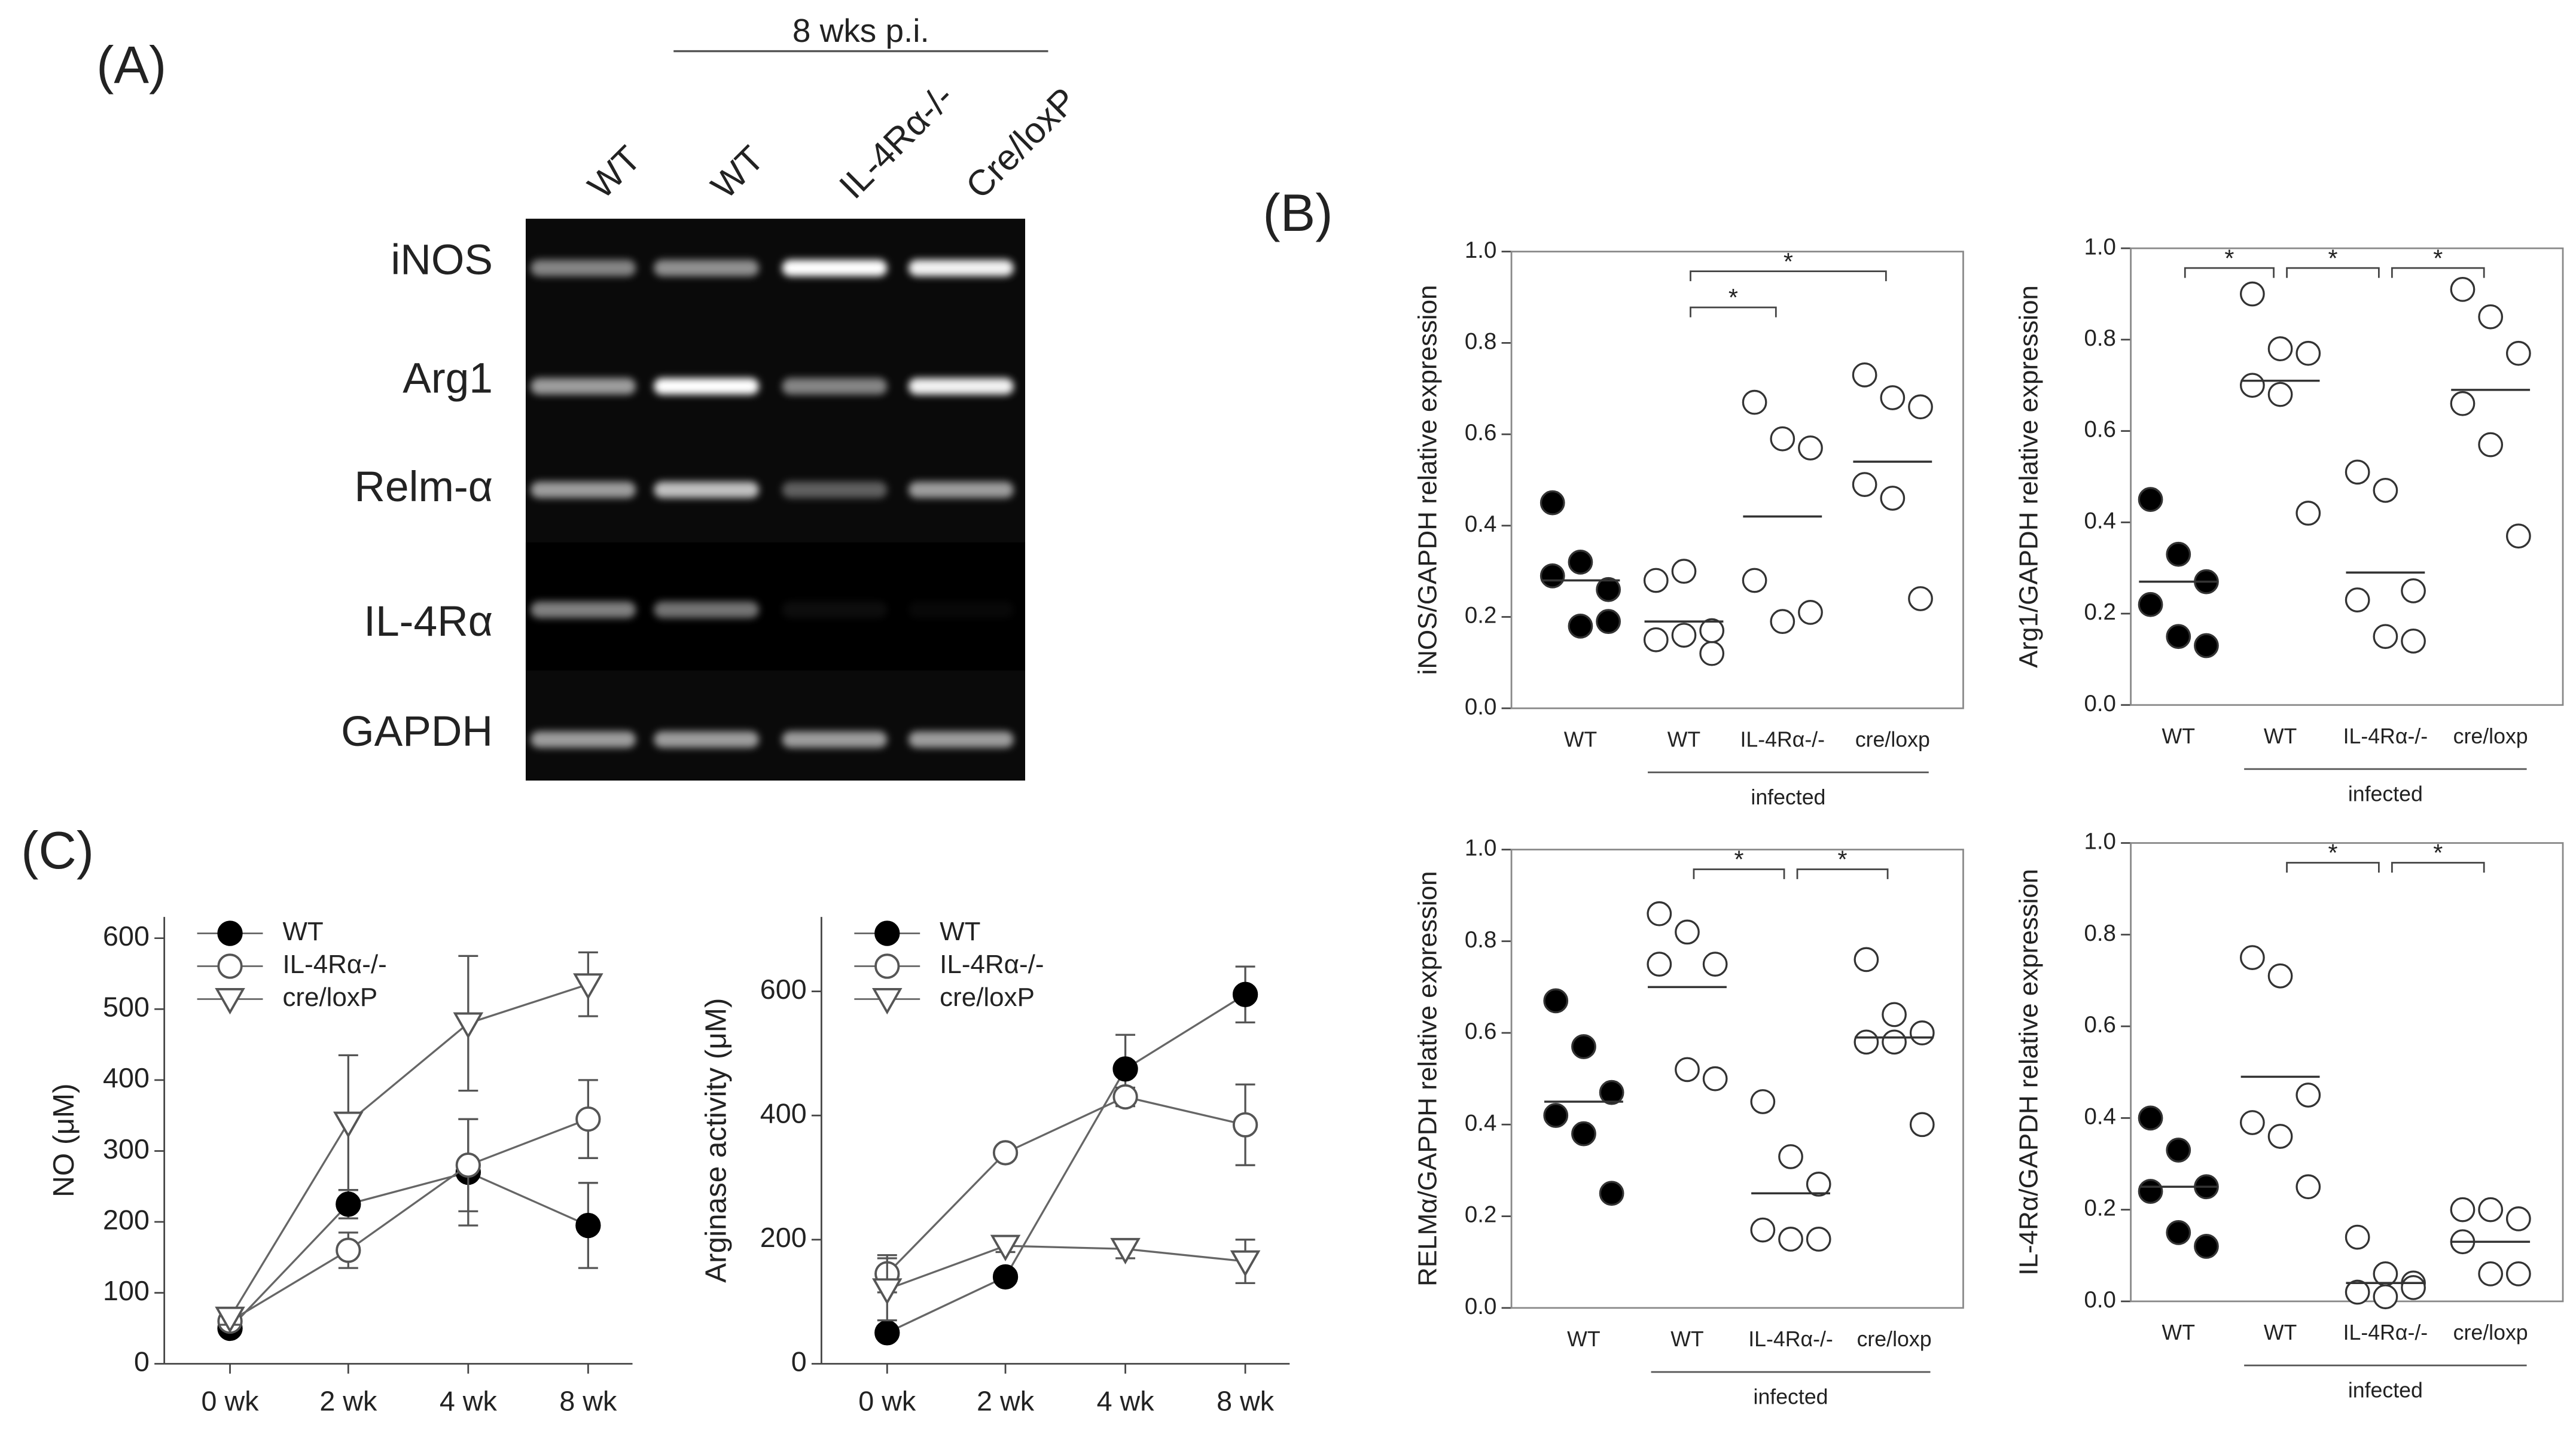  What do you see at coordinates (861, 31) in the screenshot?
I see `timepoint-label: 8 wks p.i.` at bounding box center [861, 31].